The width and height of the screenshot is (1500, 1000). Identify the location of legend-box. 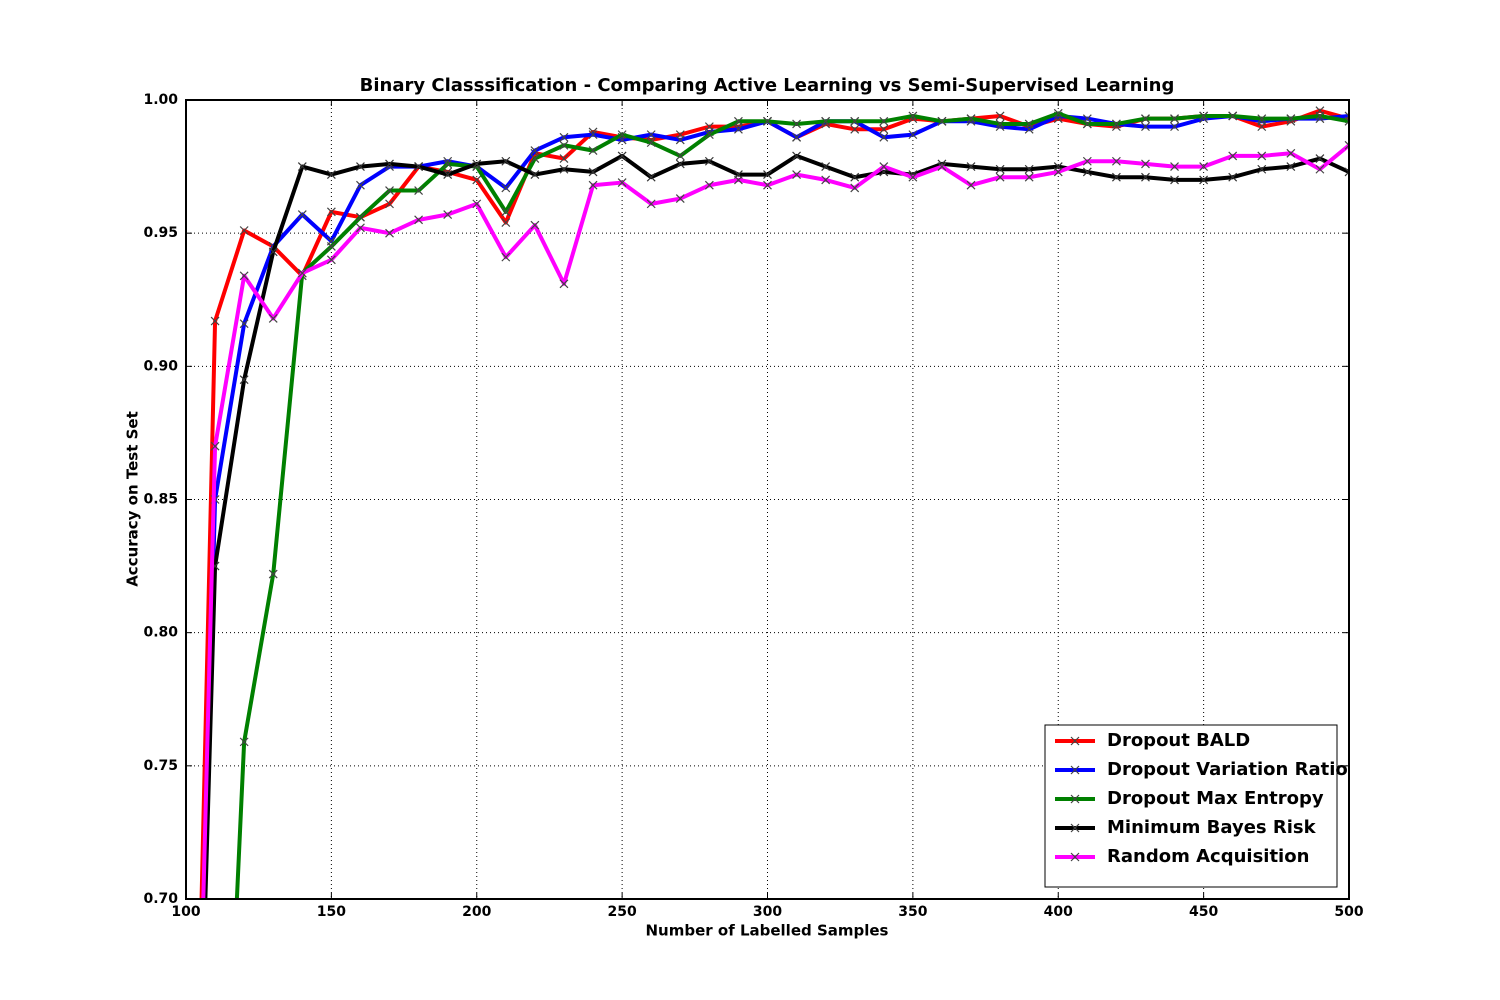
(1191, 806).